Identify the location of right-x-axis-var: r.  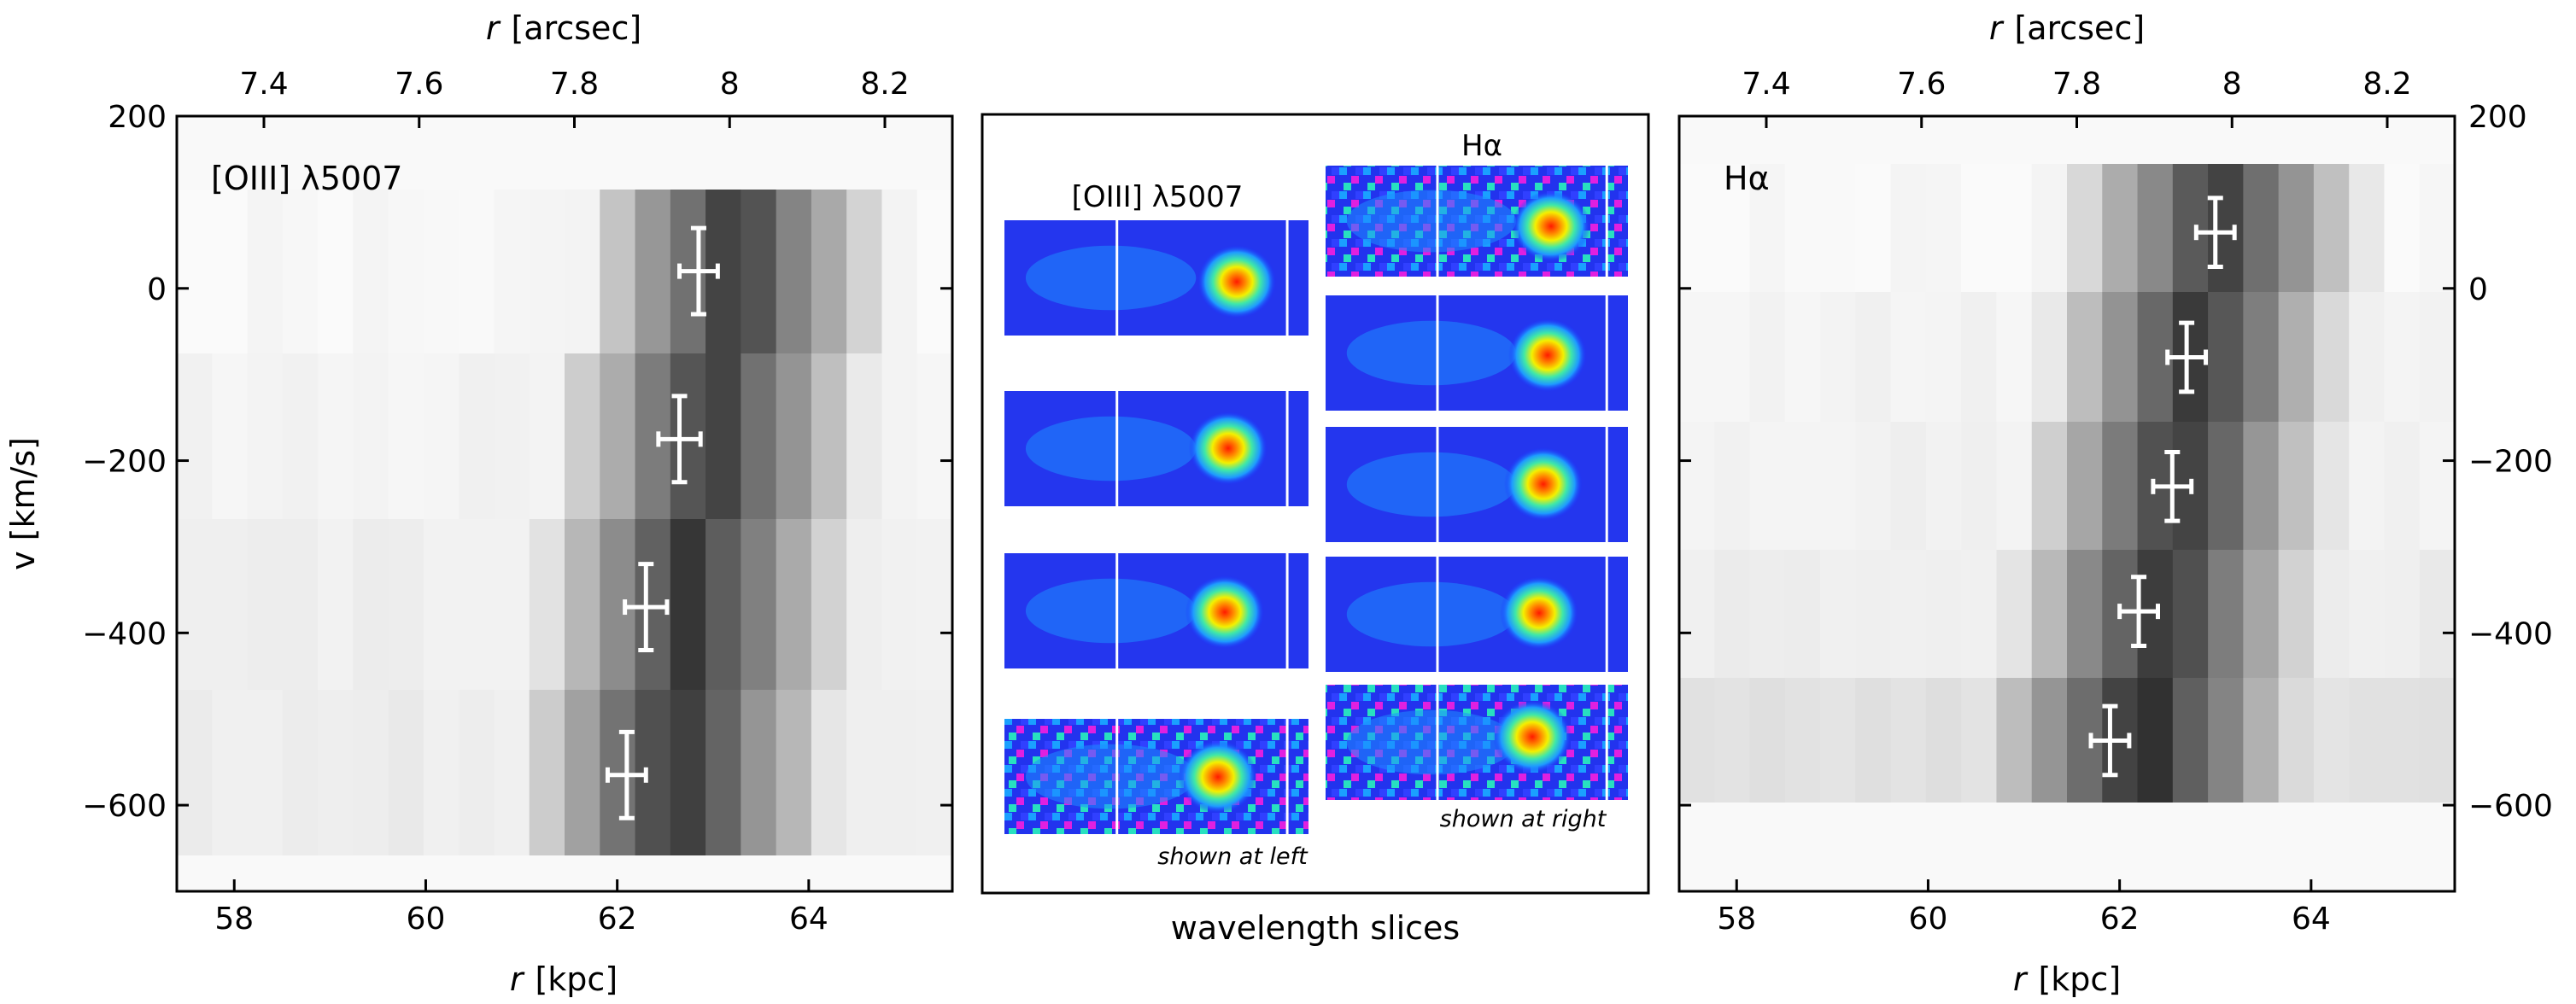
(2021, 979).